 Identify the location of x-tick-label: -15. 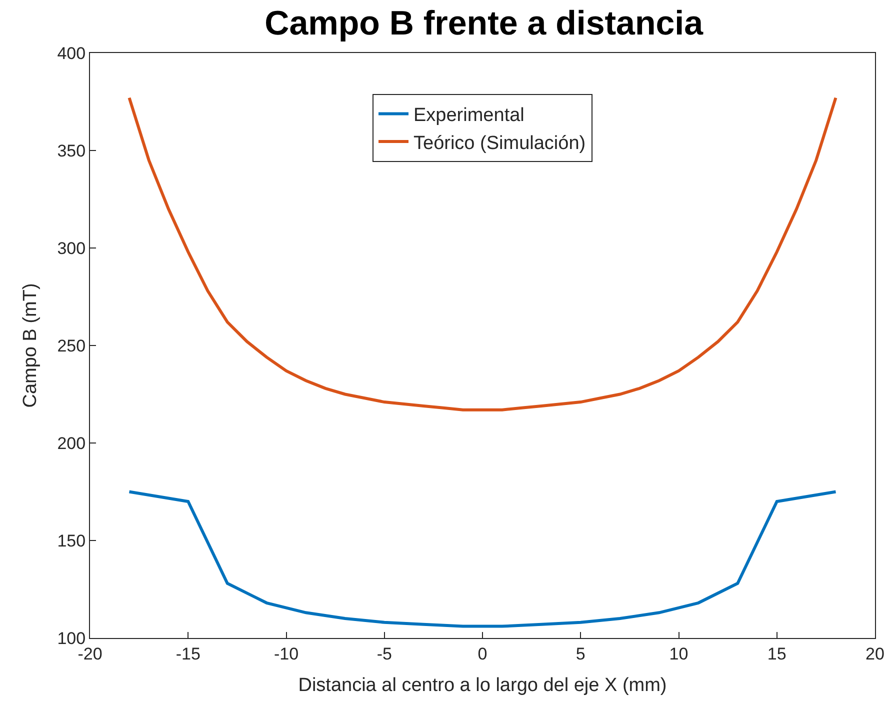
(188, 654).